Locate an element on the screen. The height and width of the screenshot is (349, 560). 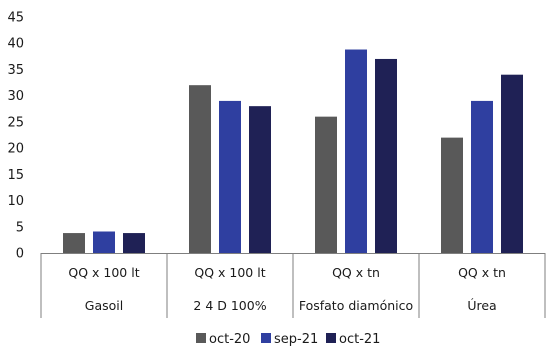
y-tick-label: 5 is located at coordinates (20, 227).